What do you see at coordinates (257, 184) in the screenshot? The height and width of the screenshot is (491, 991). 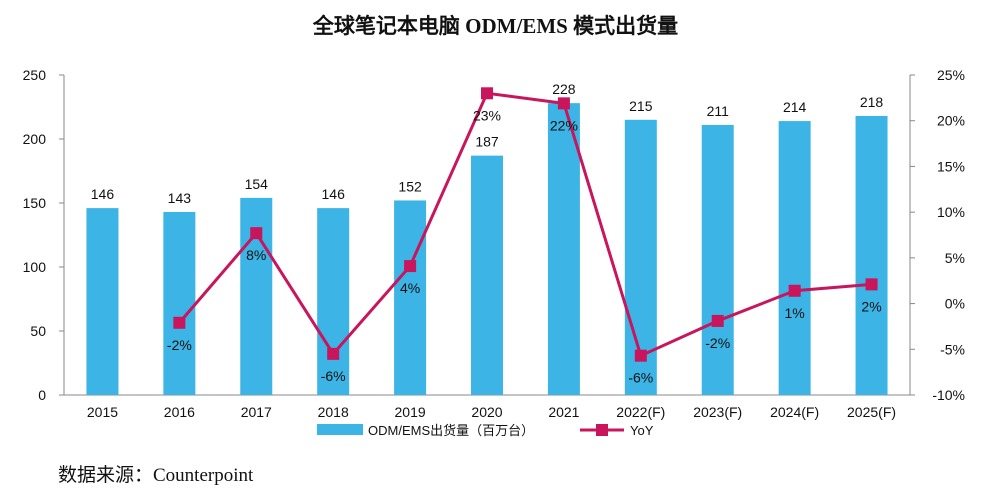 I see `bar-value-label: 154` at bounding box center [257, 184].